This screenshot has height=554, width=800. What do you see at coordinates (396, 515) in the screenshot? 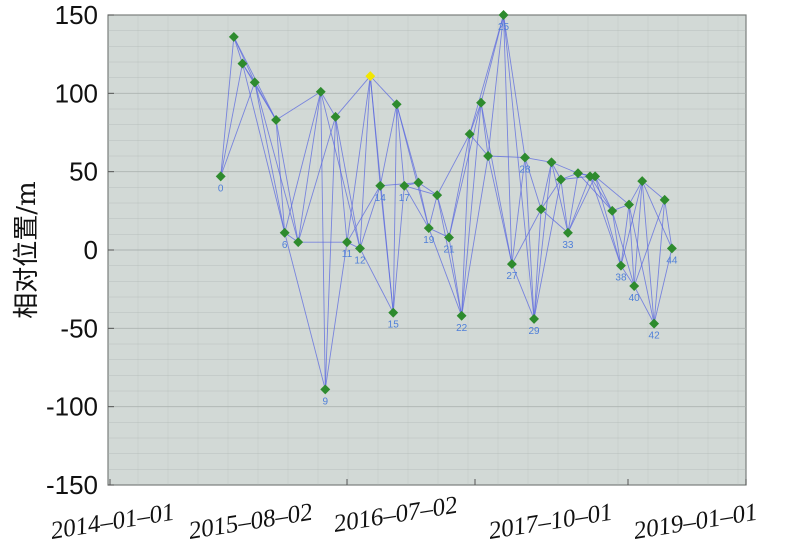
I see `x-tick-label: 2016–07–02` at bounding box center [396, 515].